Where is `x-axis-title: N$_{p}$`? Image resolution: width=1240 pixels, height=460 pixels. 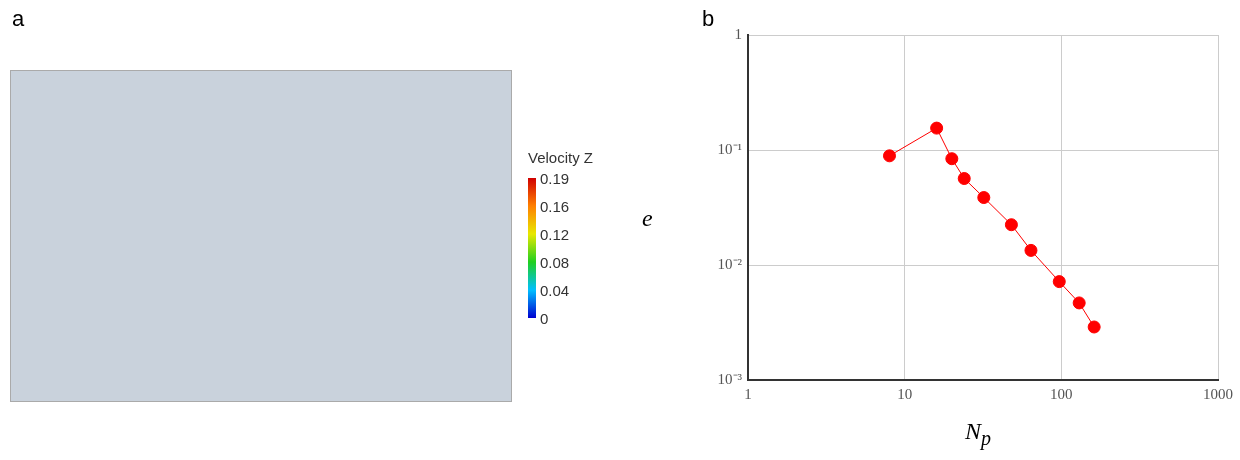
x-axis-title: N$_{p}$ is located at coordinates (978, 434).